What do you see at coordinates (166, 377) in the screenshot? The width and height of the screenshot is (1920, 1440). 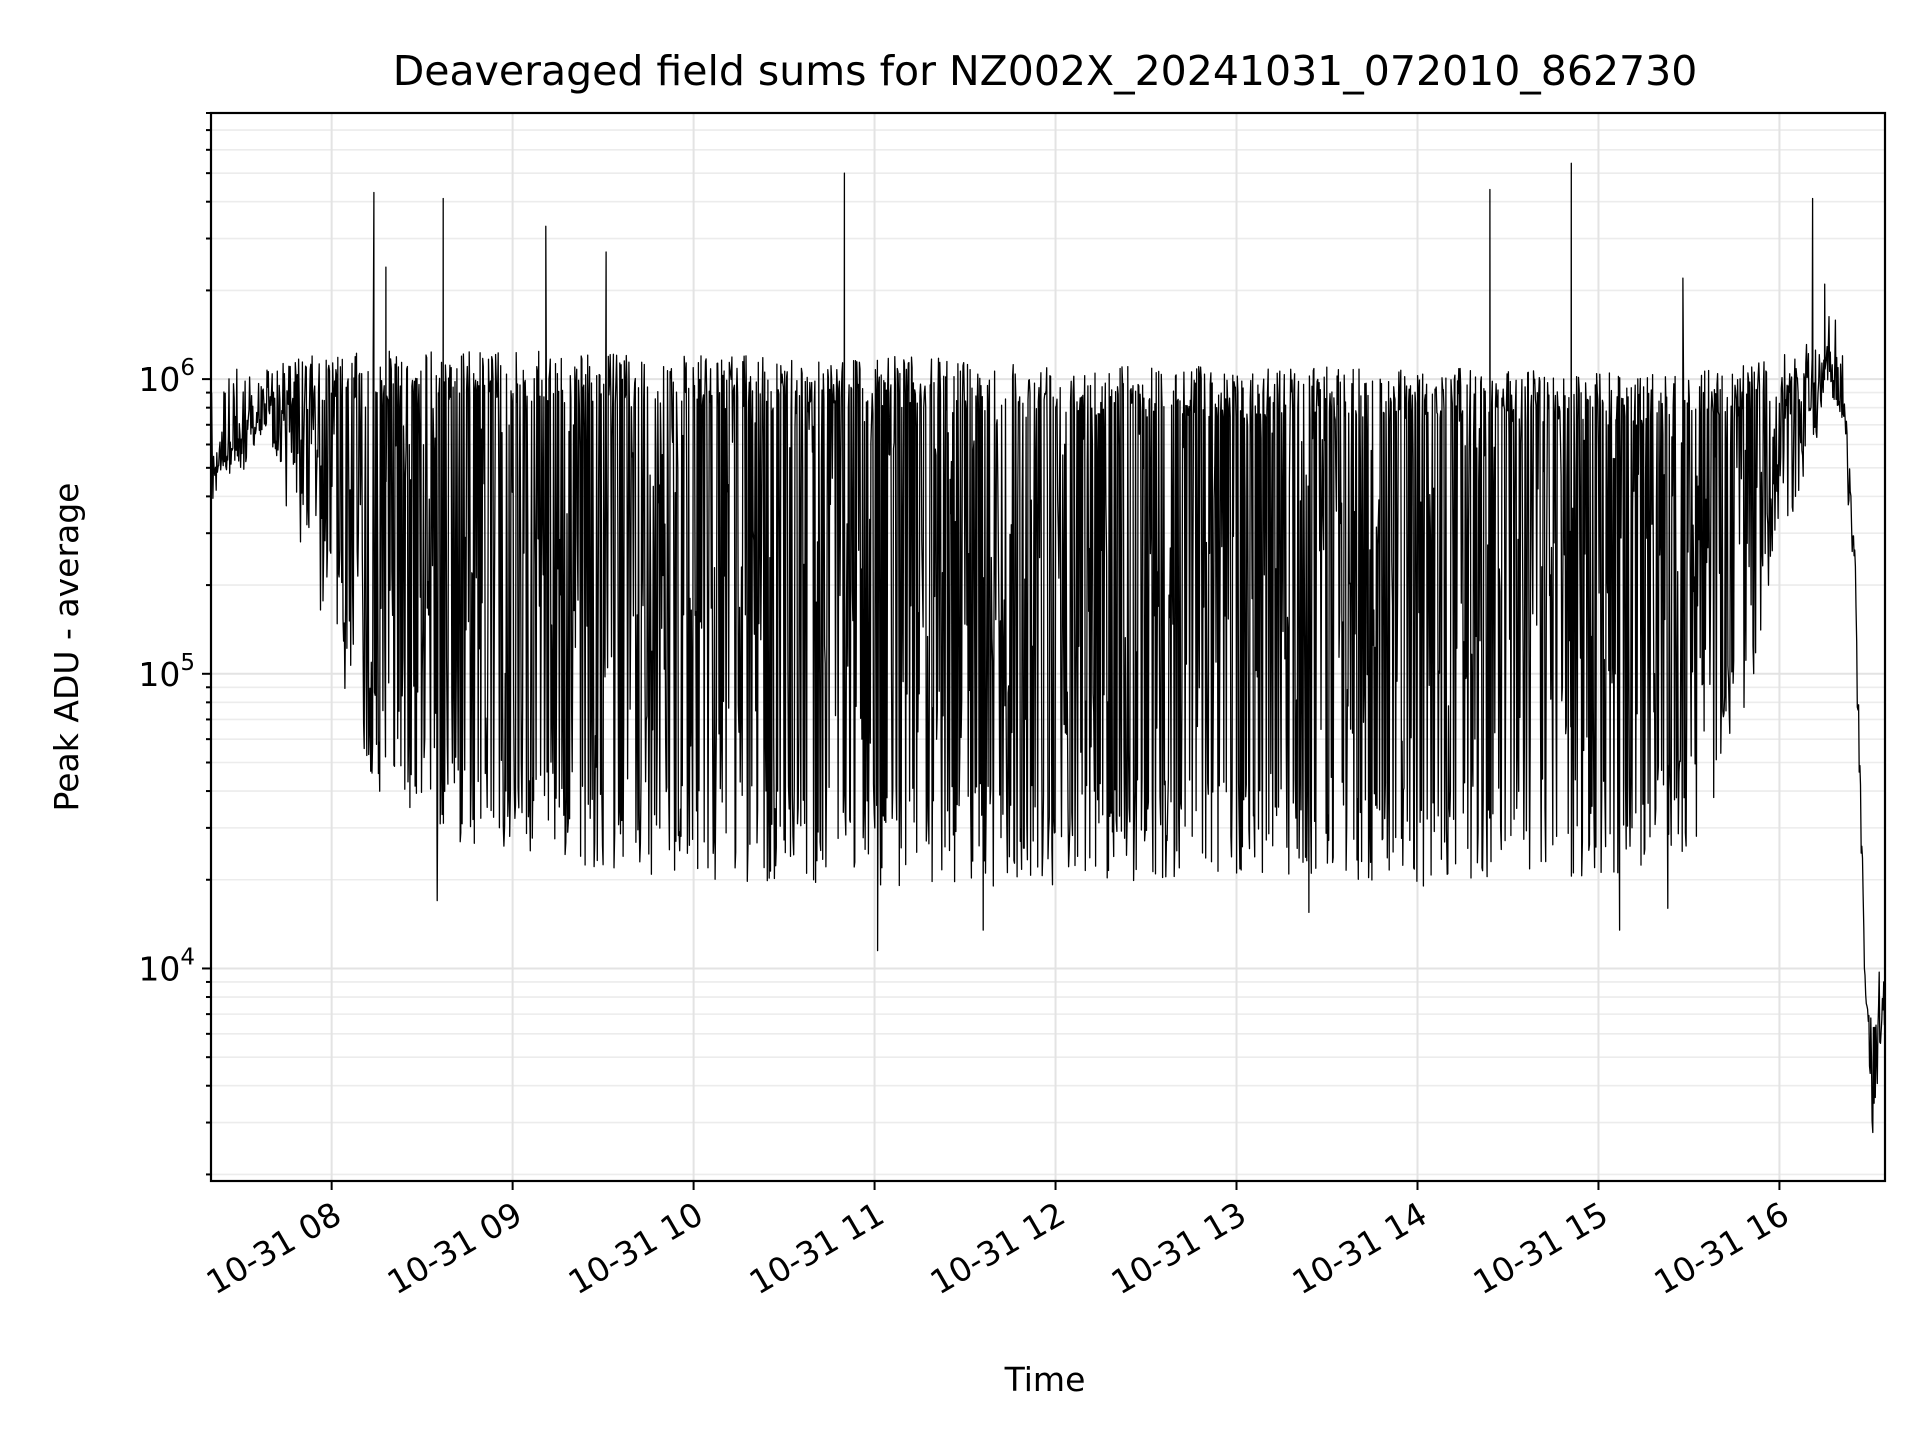 I see `y-tick-label: 10⁶` at bounding box center [166, 377].